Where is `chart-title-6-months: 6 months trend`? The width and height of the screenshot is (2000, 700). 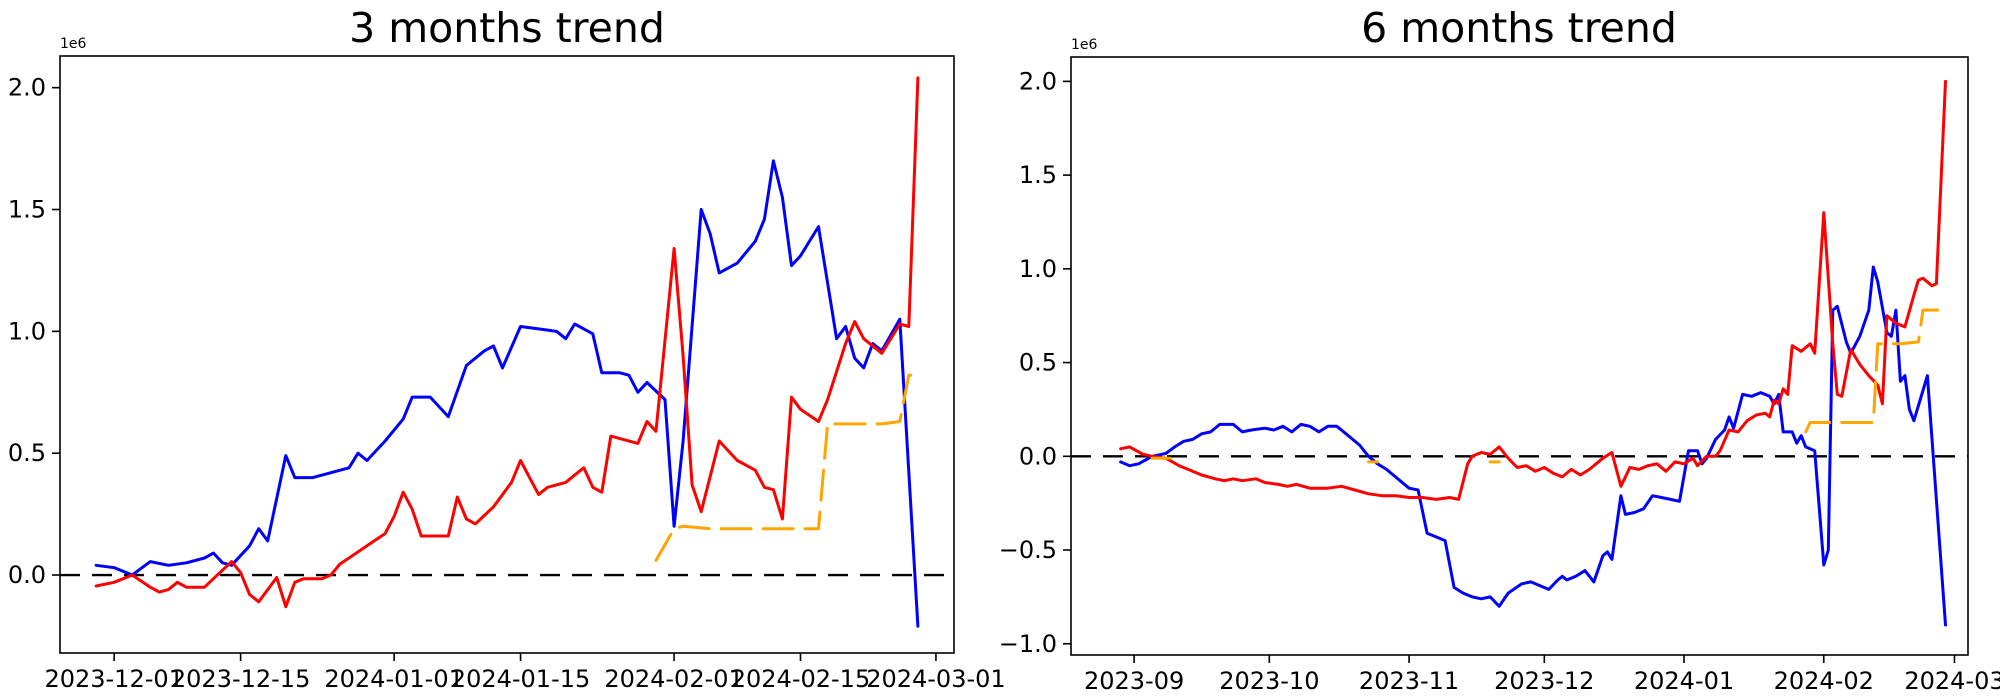 chart-title-6-months: 6 months trend is located at coordinates (1519, 28).